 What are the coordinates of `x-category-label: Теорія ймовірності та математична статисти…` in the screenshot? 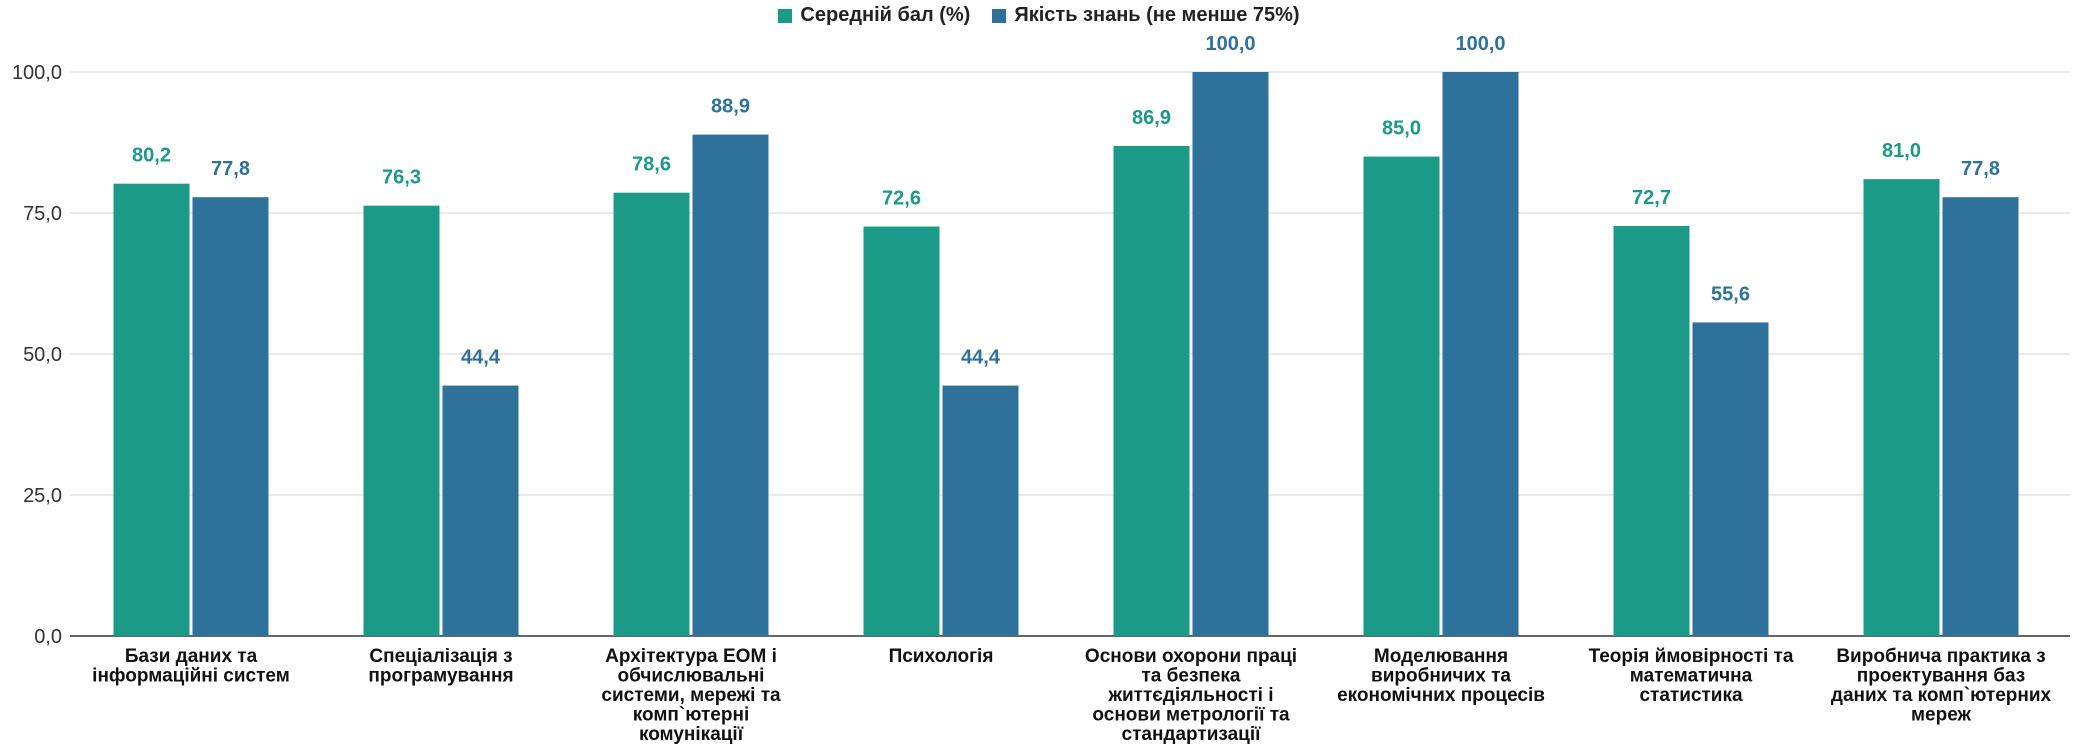 It's located at (1691, 676).